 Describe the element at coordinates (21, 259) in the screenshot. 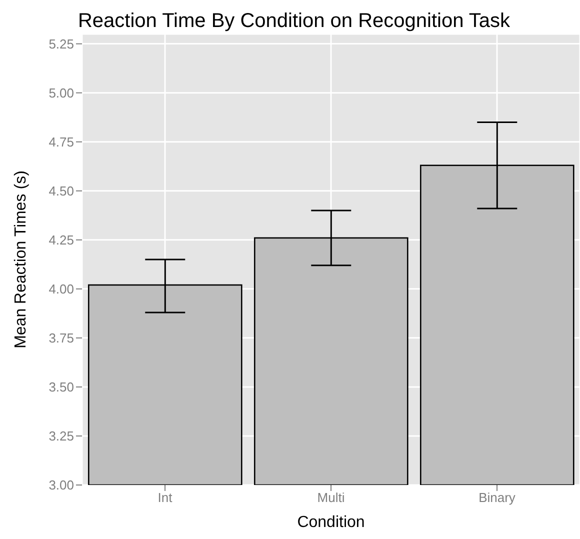

I see `y-axis-title: Mean Reaction Times (s)` at that location.